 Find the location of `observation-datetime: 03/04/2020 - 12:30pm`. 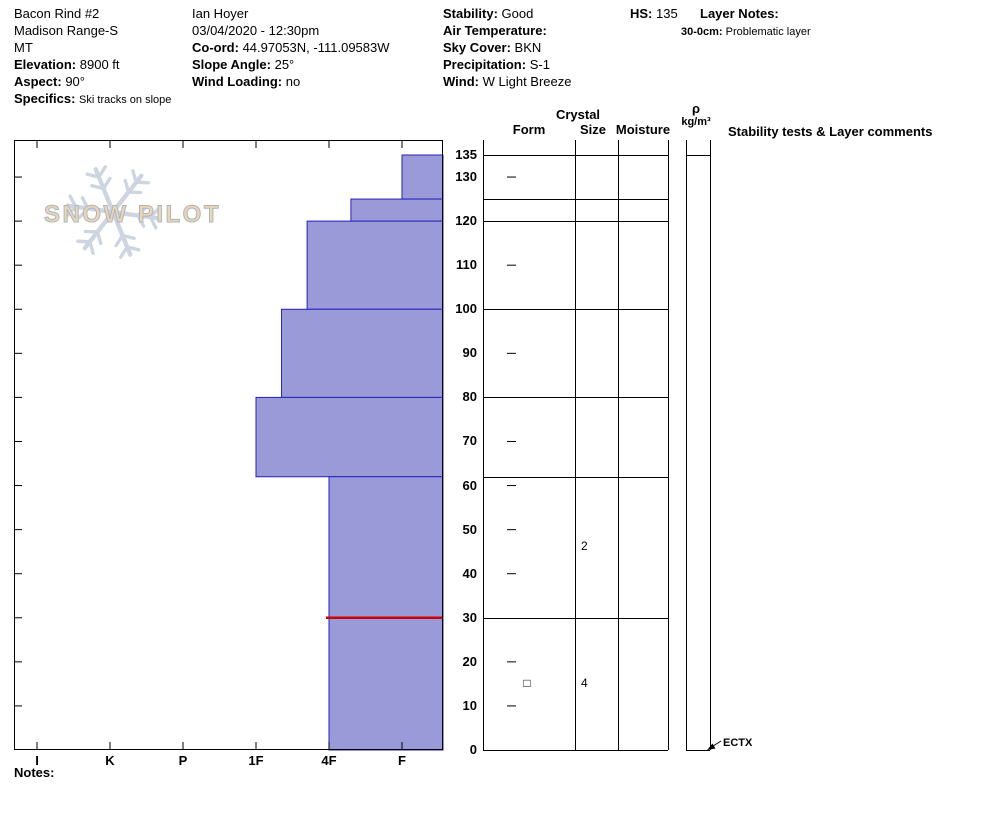

observation-datetime: 03/04/2020 - 12:30pm is located at coordinates (256, 30).